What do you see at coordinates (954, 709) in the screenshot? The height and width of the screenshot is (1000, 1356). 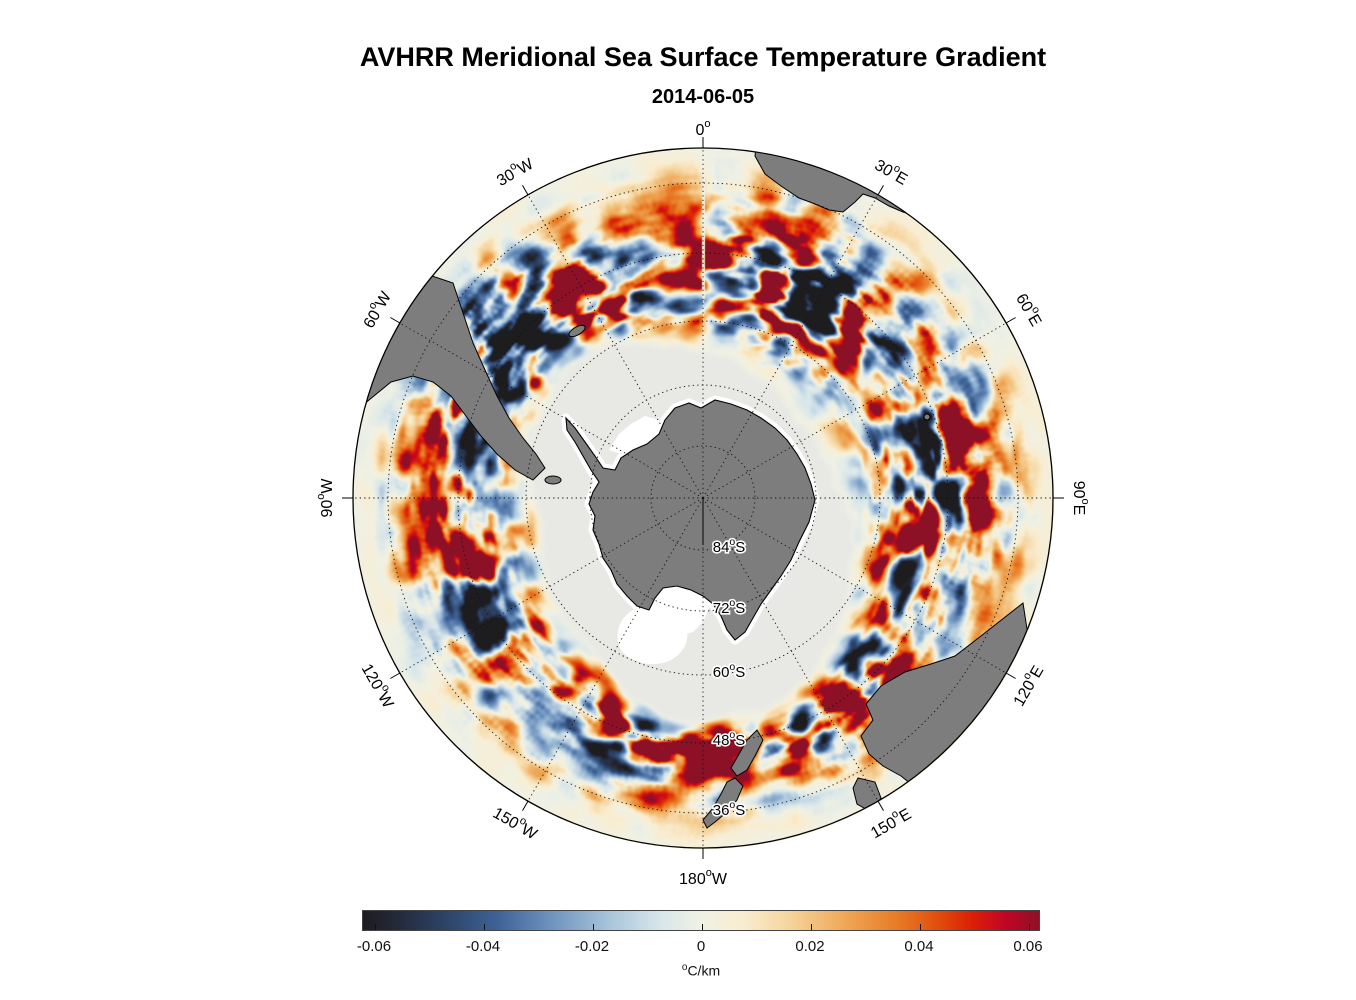 I see `australia-landmass` at bounding box center [954, 709].